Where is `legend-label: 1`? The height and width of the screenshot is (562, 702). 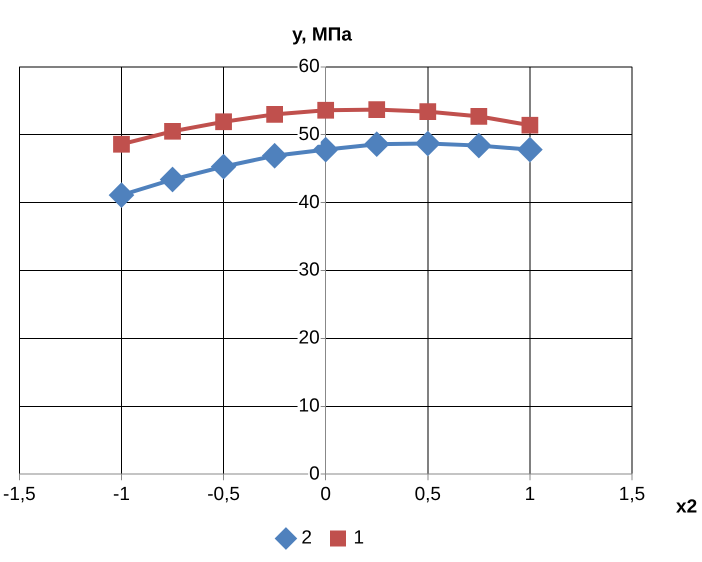
legend-label: 1 is located at coordinates (359, 538).